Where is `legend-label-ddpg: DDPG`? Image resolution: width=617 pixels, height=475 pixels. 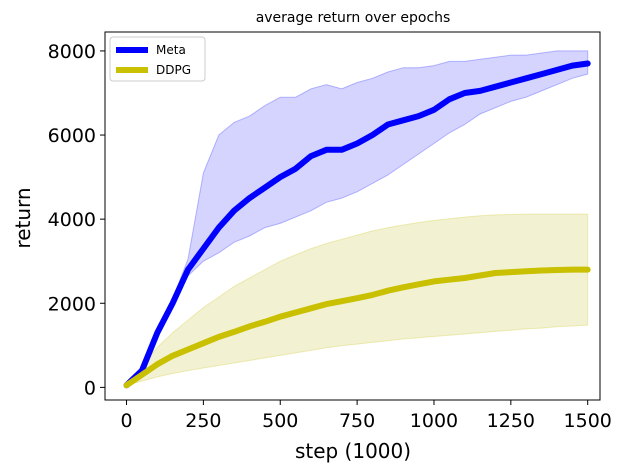
legend-label-ddpg: DDPG is located at coordinates (173, 70).